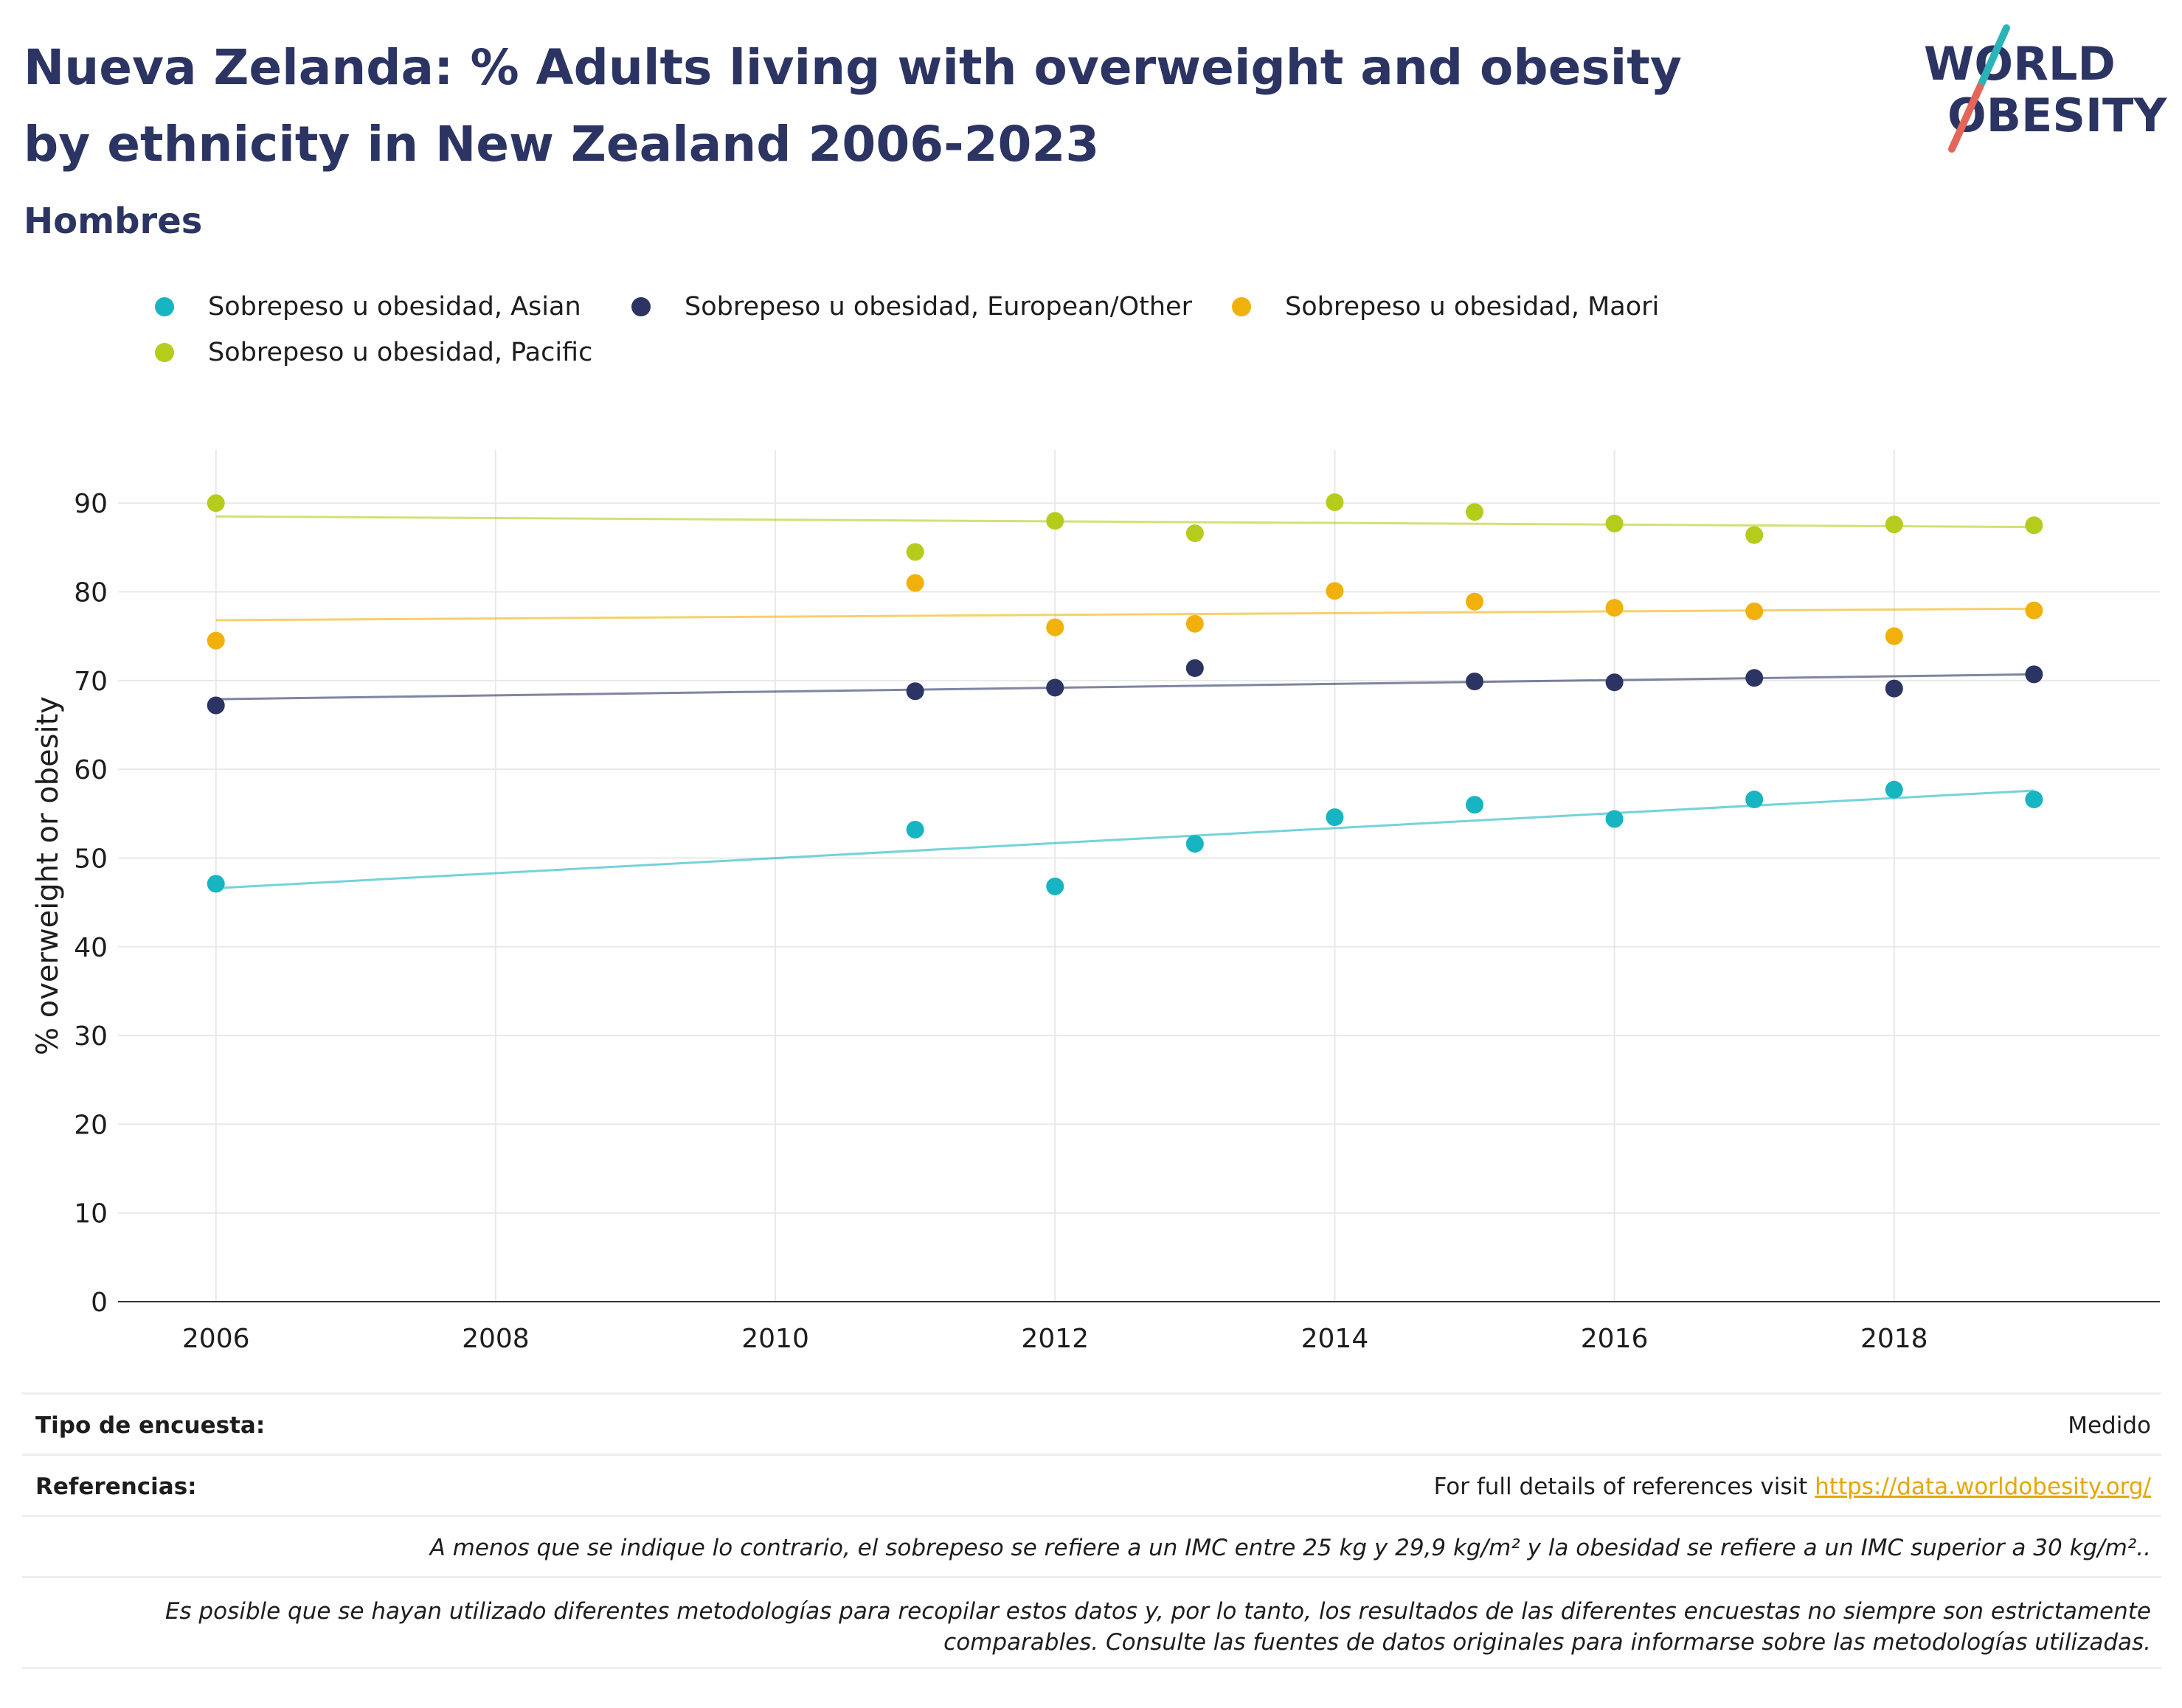 The width and height of the screenshot is (2182, 1708). Describe the element at coordinates (216, 1339) in the screenshot. I see `x-tick-label: 2006` at that location.